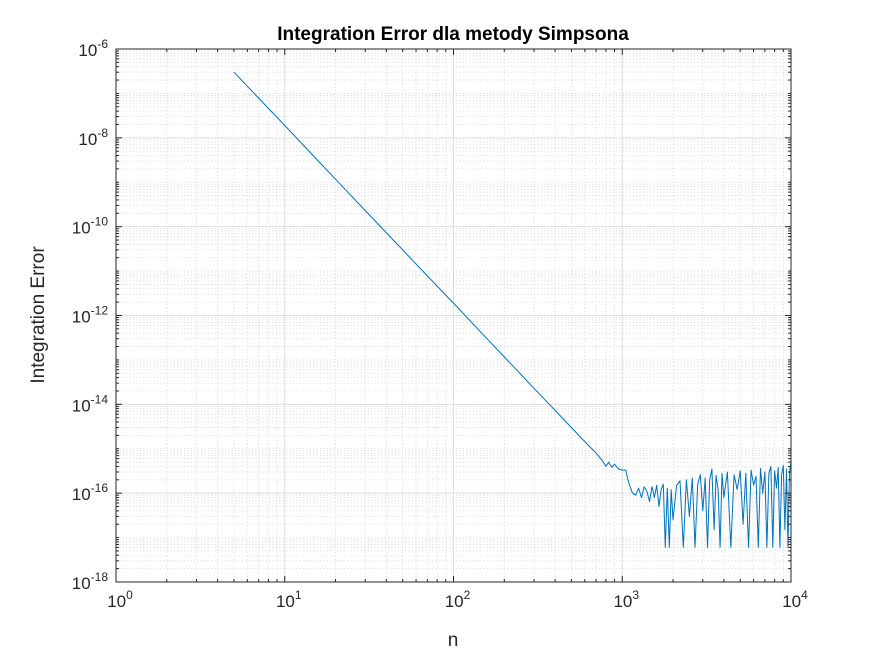 The image size is (875, 656). What do you see at coordinates (93, 137) in the screenshot?
I see `y-tick-label: 10⁻⁸` at bounding box center [93, 137].